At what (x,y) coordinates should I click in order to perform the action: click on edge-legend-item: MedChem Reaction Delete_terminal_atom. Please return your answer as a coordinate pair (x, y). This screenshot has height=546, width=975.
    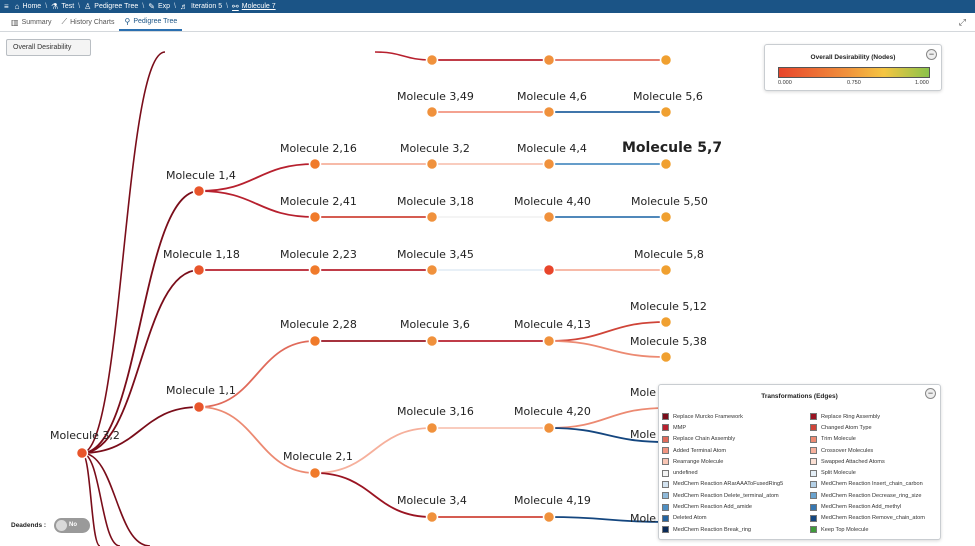
    Looking at the image, I should click on (731, 495).